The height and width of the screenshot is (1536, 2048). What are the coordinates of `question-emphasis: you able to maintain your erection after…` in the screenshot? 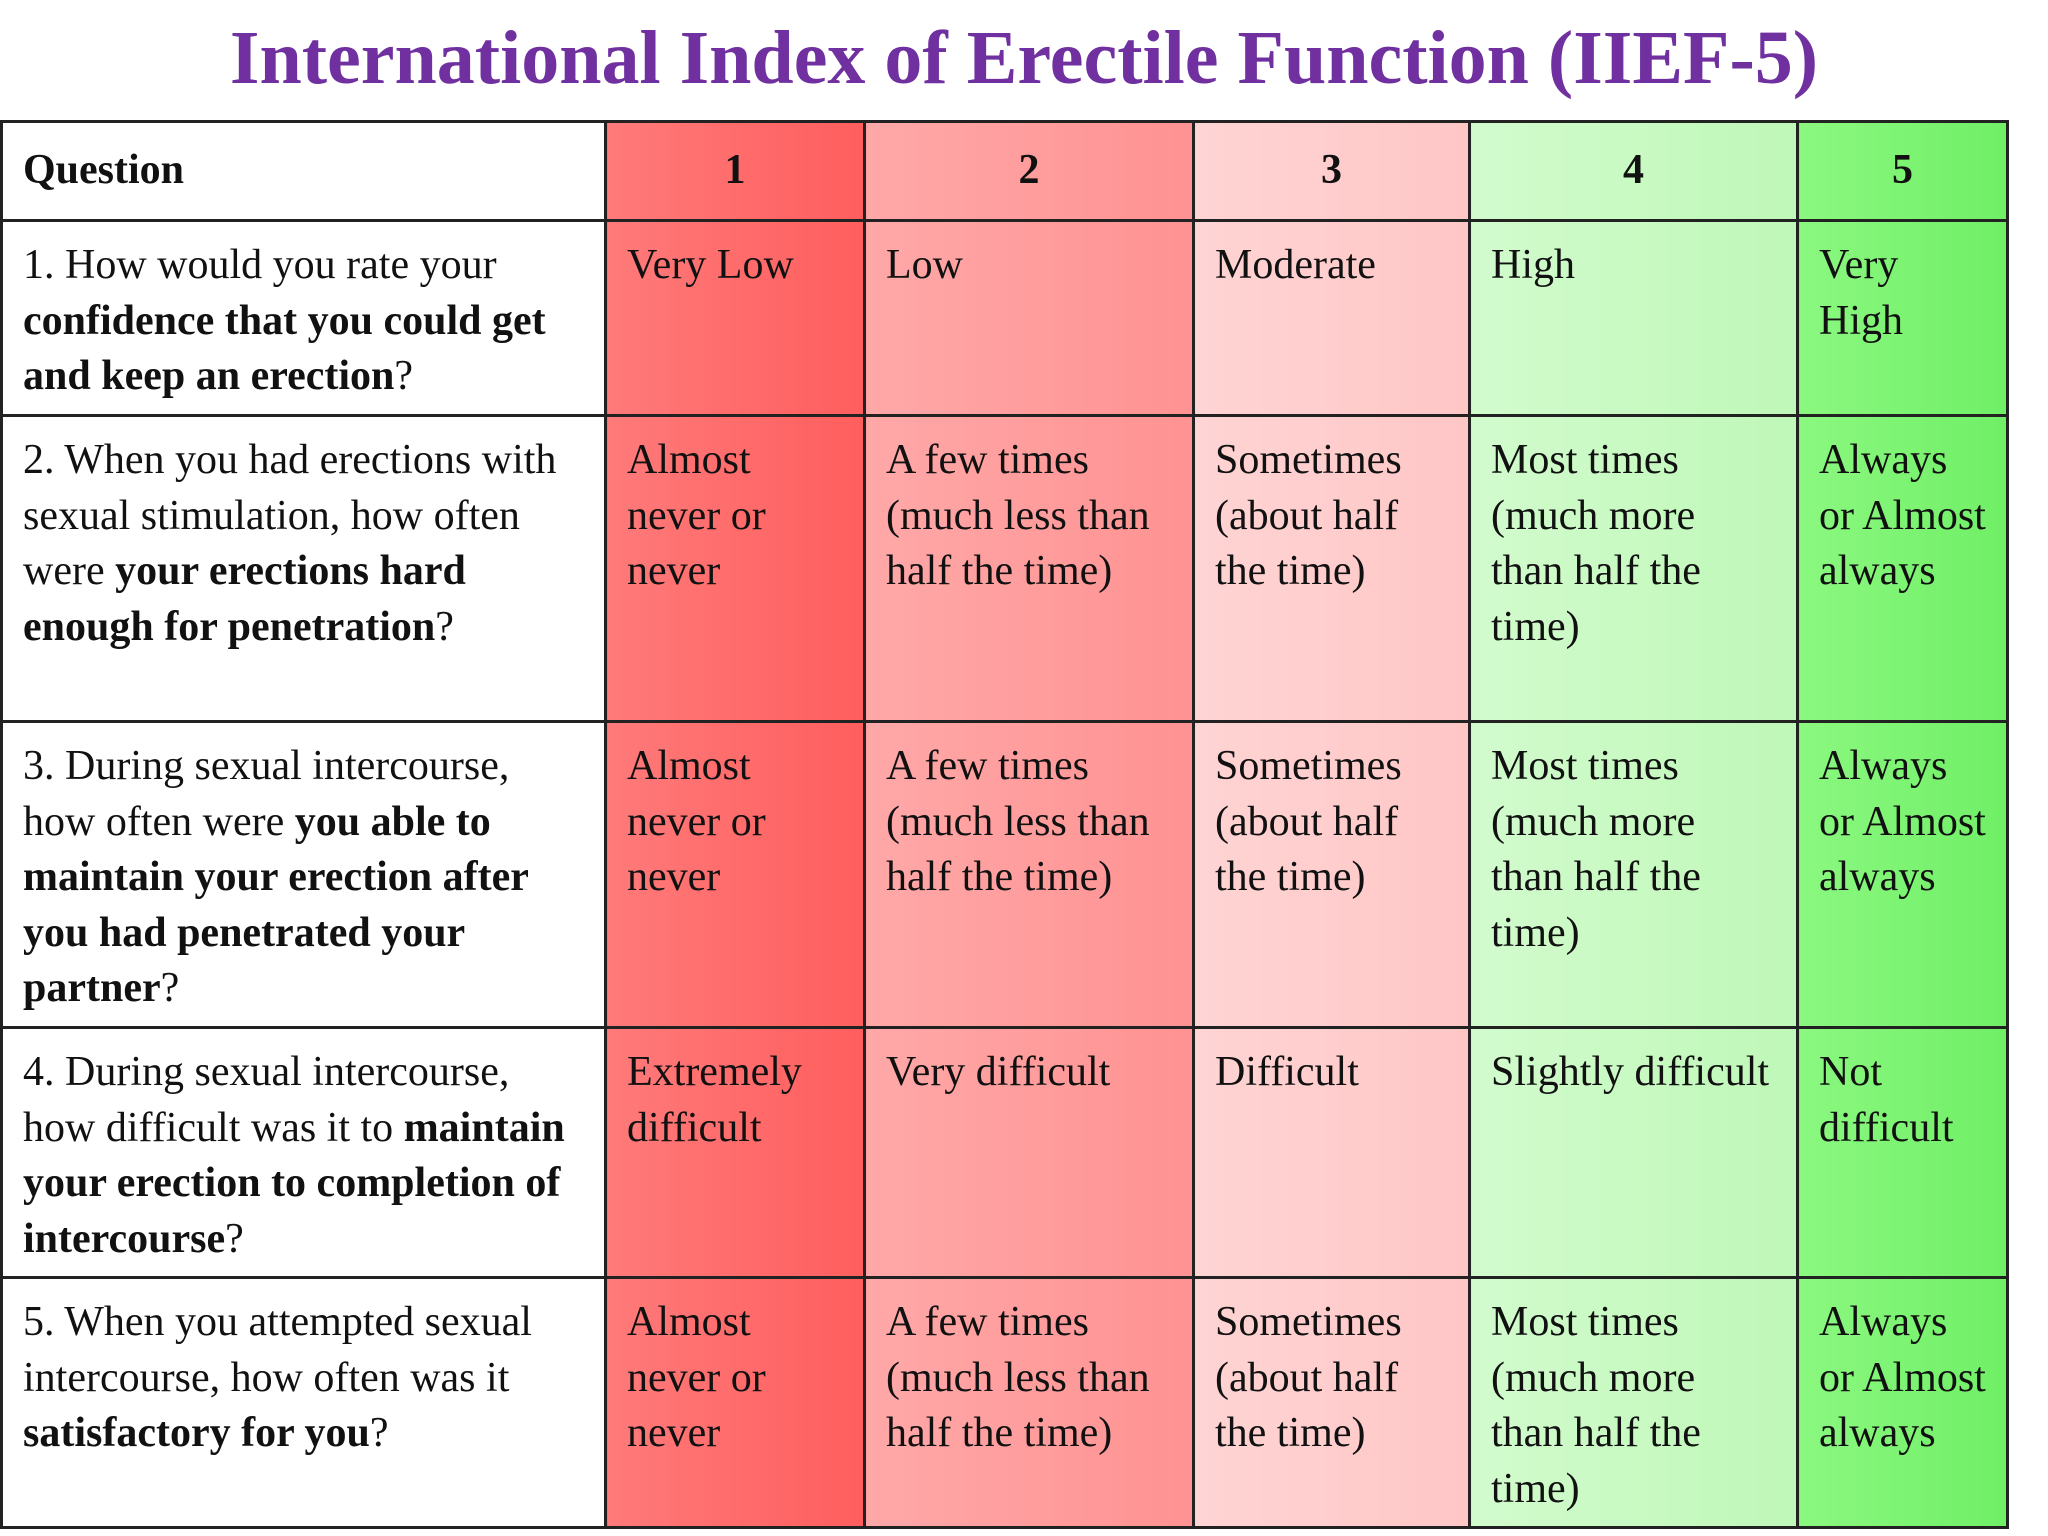 It's located at (276, 905).